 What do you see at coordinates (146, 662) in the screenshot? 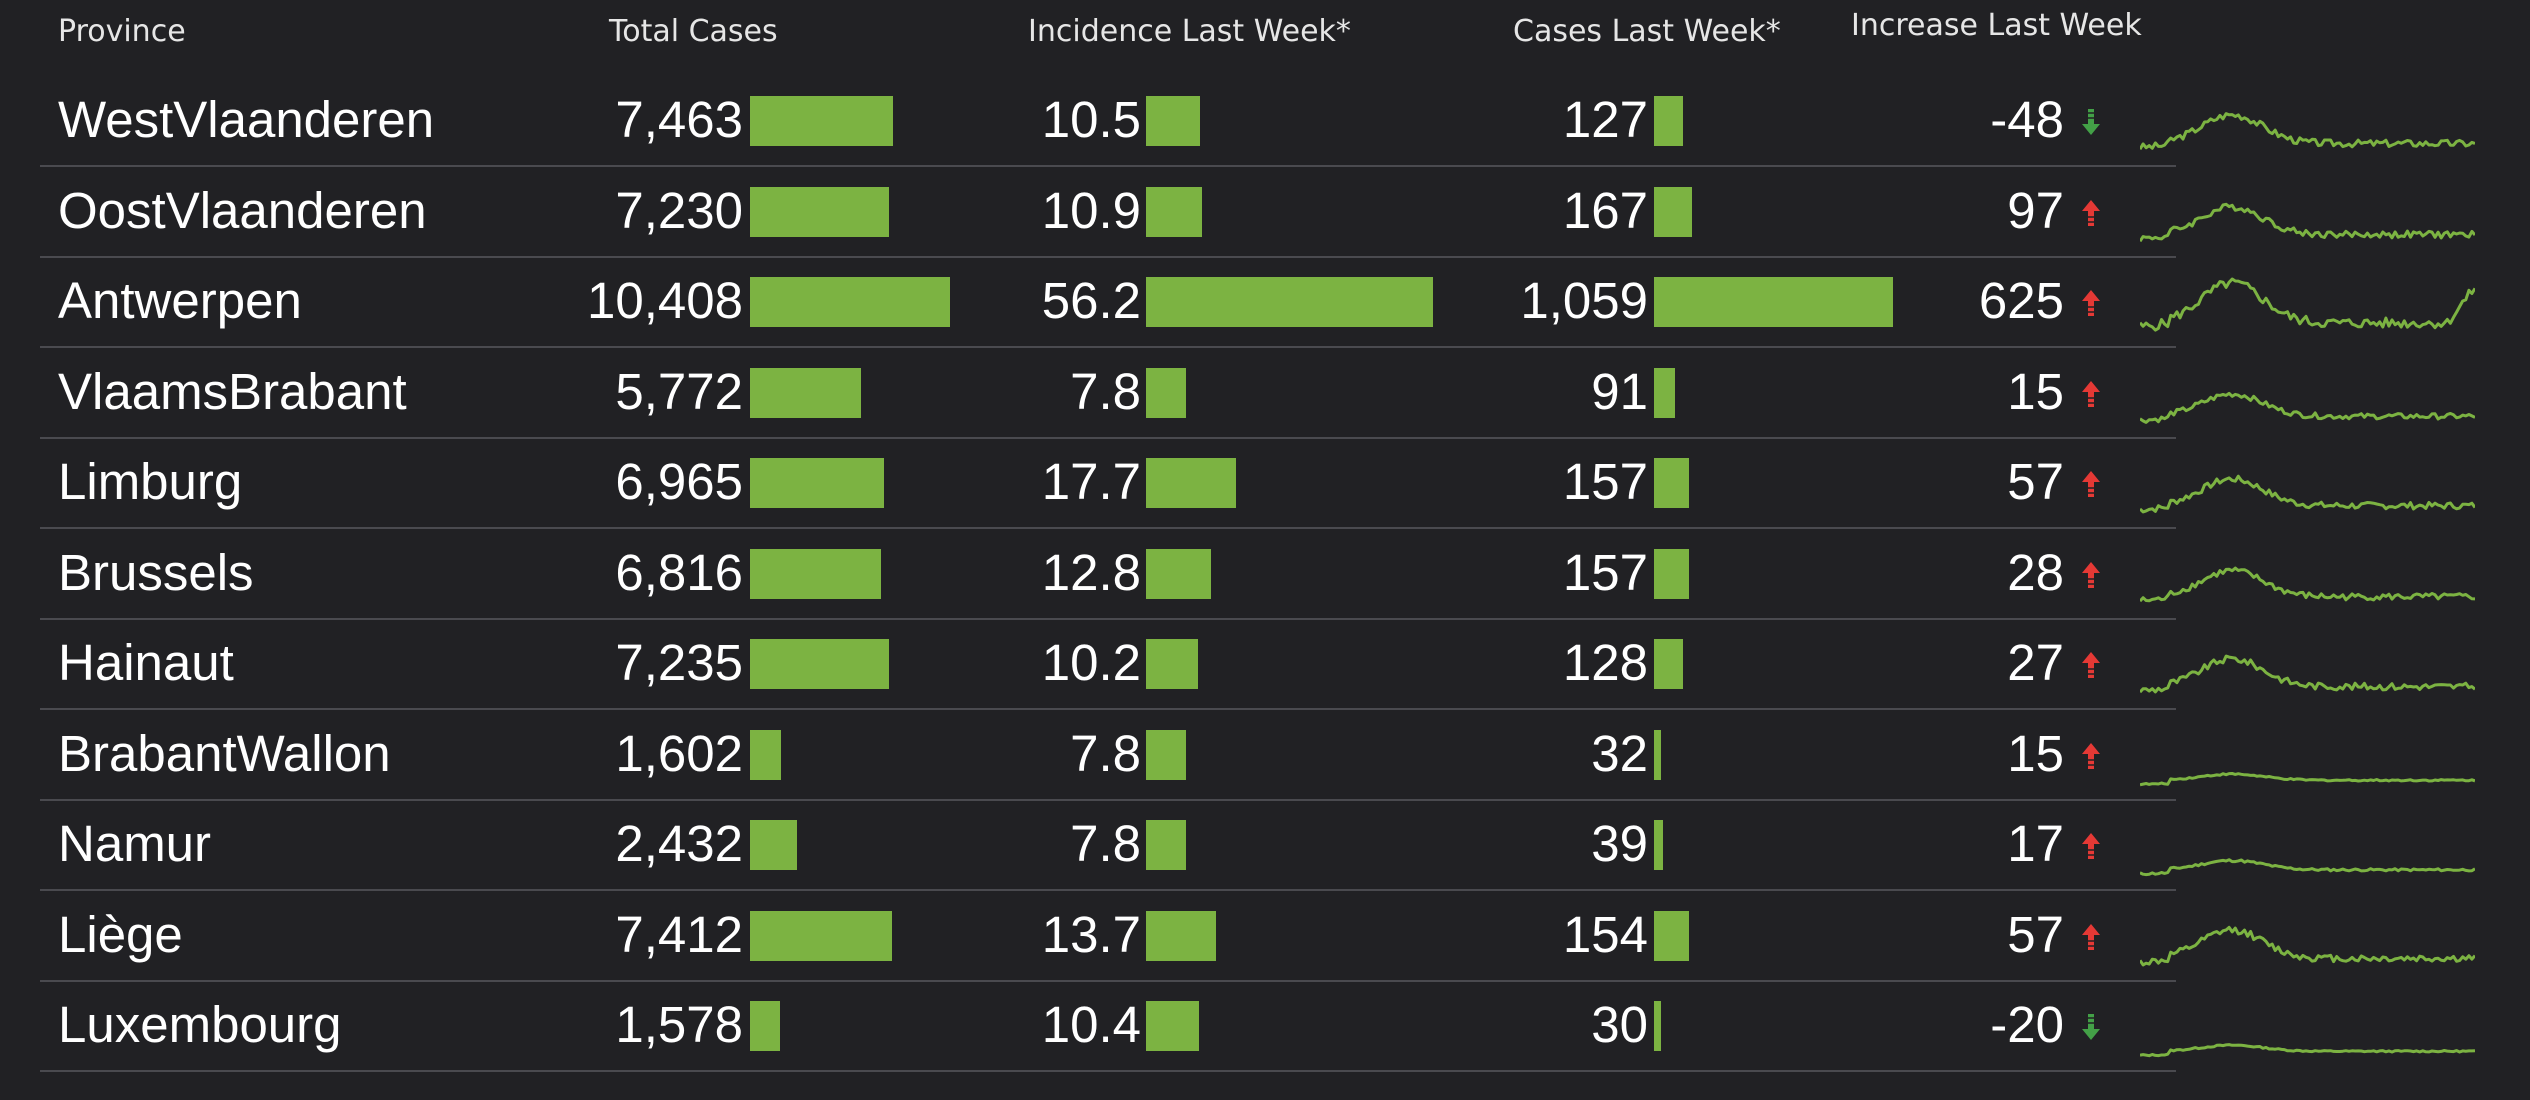
I see `province-name: Hainaut` at bounding box center [146, 662].